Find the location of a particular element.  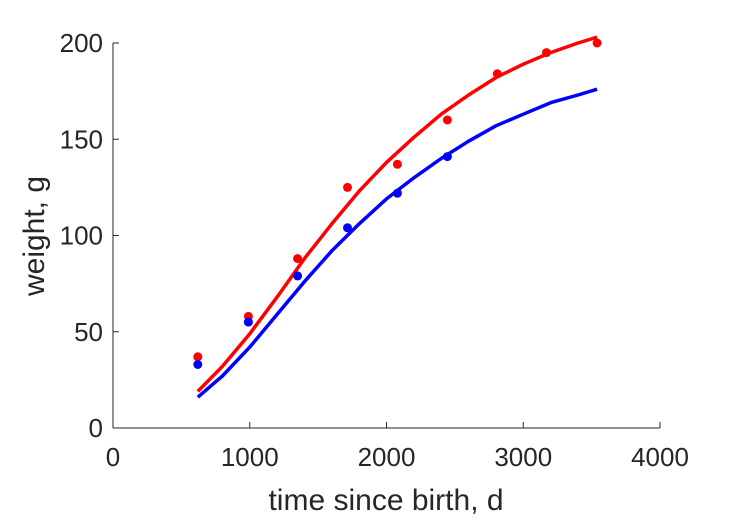

x-tick-label: 4000 is located at coordinates (660, 457).